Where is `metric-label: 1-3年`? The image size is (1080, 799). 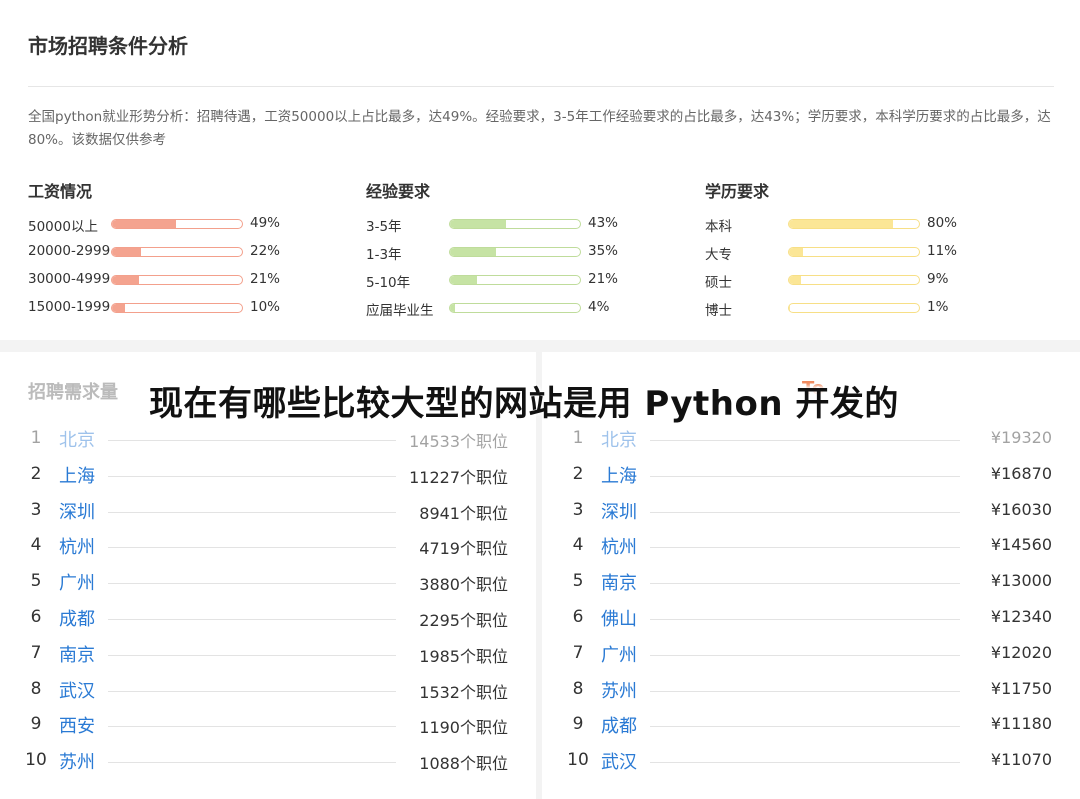
metric-label: 1-3年 is located at coordinates (384, 255).